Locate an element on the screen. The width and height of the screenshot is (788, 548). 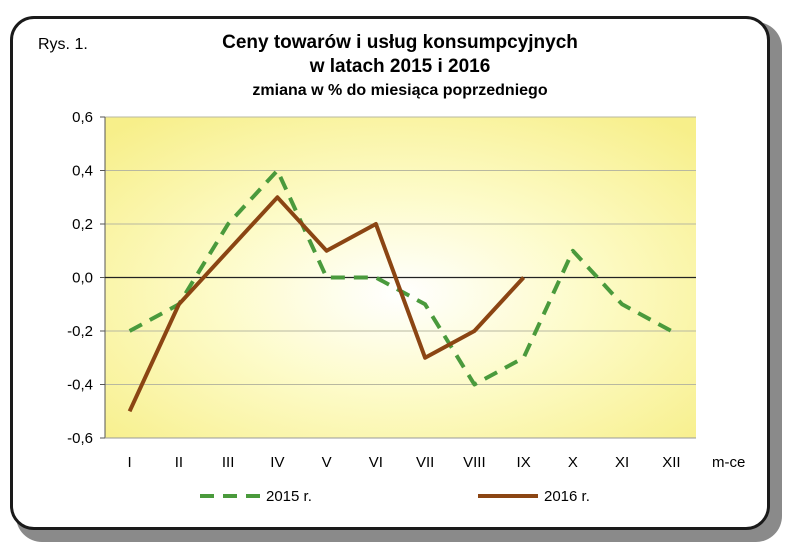
x-axis-ticks: I II III IV V VI VII VIII IX X XI XII is located at coordinates (404, 462).